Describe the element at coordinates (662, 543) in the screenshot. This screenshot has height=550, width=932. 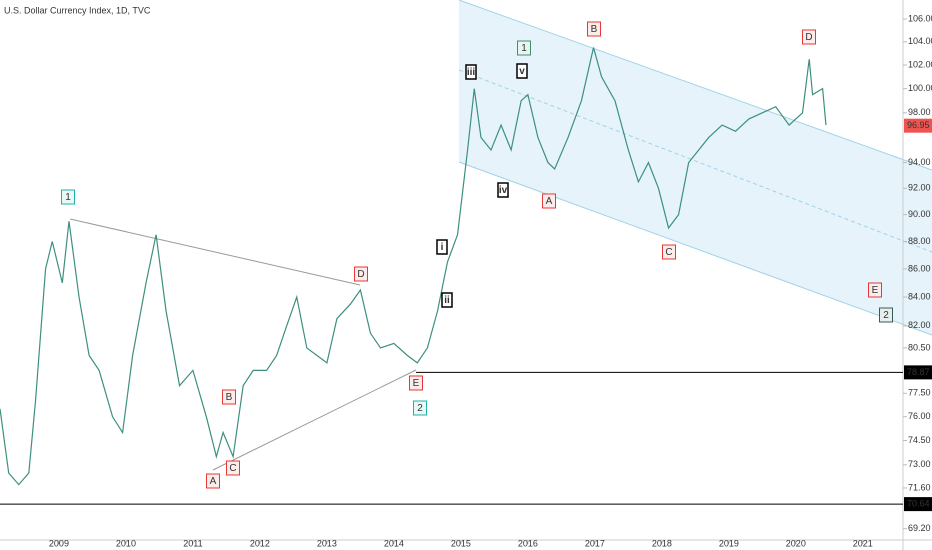
I see `x-tick-label: 2018` at that location.